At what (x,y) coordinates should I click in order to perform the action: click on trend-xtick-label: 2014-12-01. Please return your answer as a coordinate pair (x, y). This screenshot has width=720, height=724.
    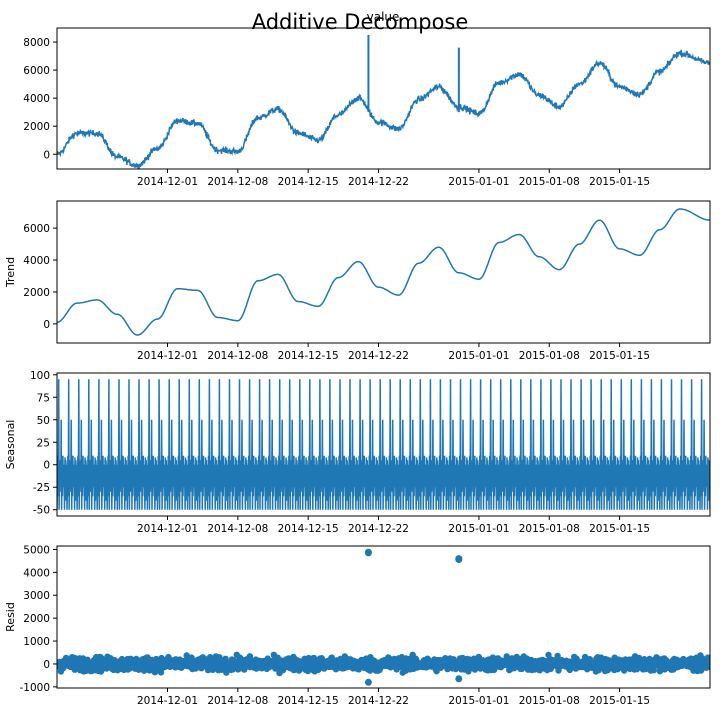
    Looking at the image, I should click on (167, 356).